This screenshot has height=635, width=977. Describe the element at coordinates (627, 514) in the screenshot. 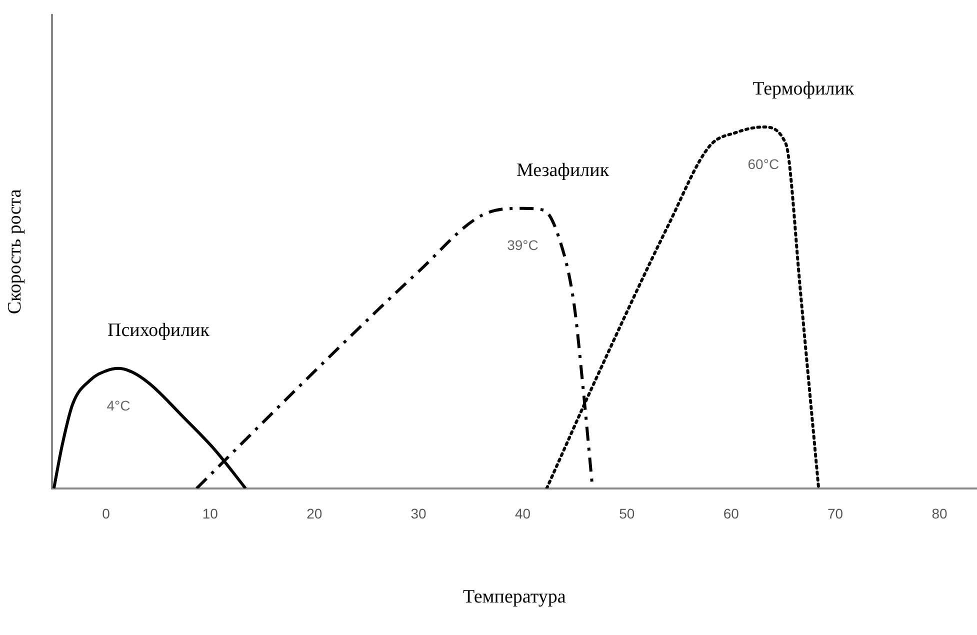

I see `x-tick-label: 50` at that location.